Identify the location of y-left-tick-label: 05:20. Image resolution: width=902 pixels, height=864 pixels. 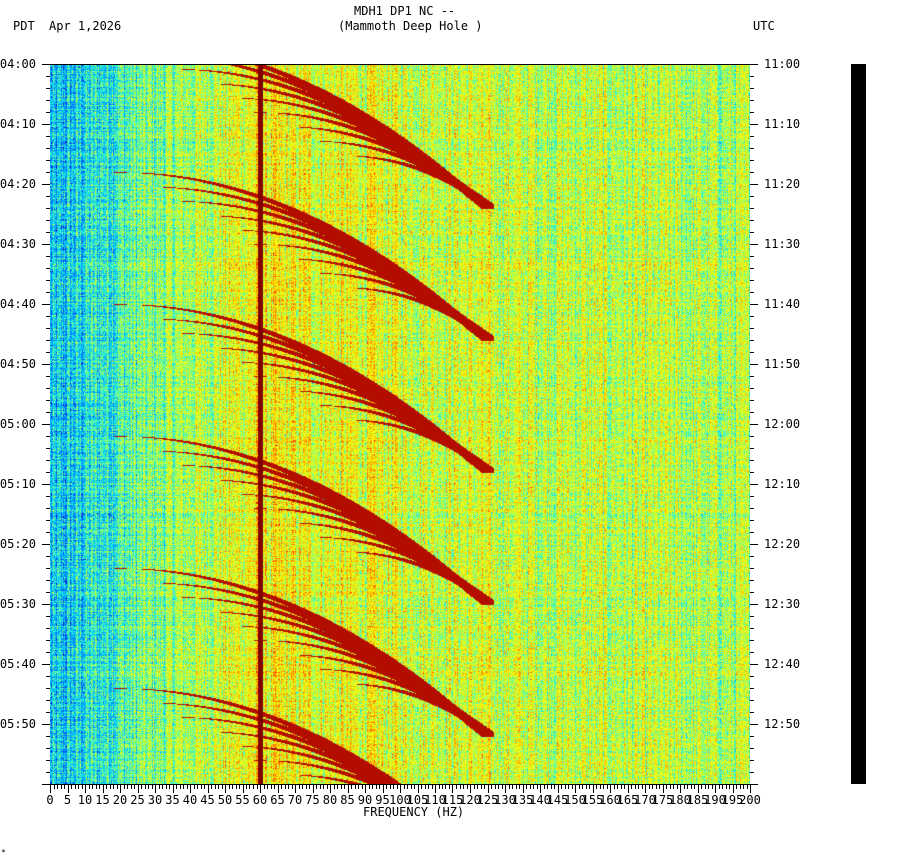
(18, 544).